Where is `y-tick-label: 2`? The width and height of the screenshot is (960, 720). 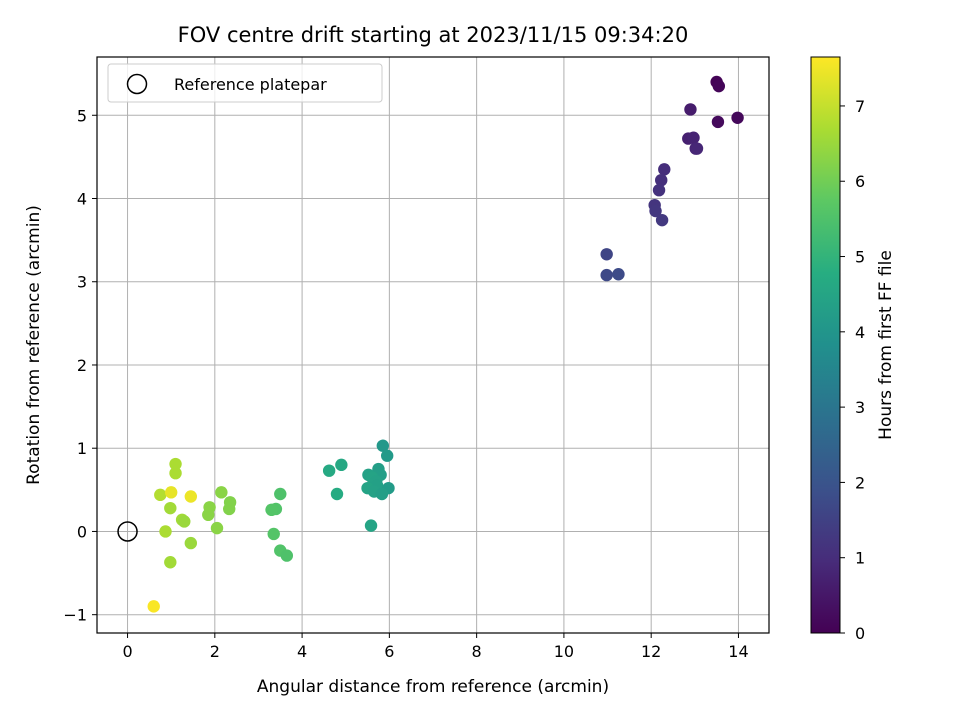
y-tick-label: 2 is located at coordinates (82, 365).